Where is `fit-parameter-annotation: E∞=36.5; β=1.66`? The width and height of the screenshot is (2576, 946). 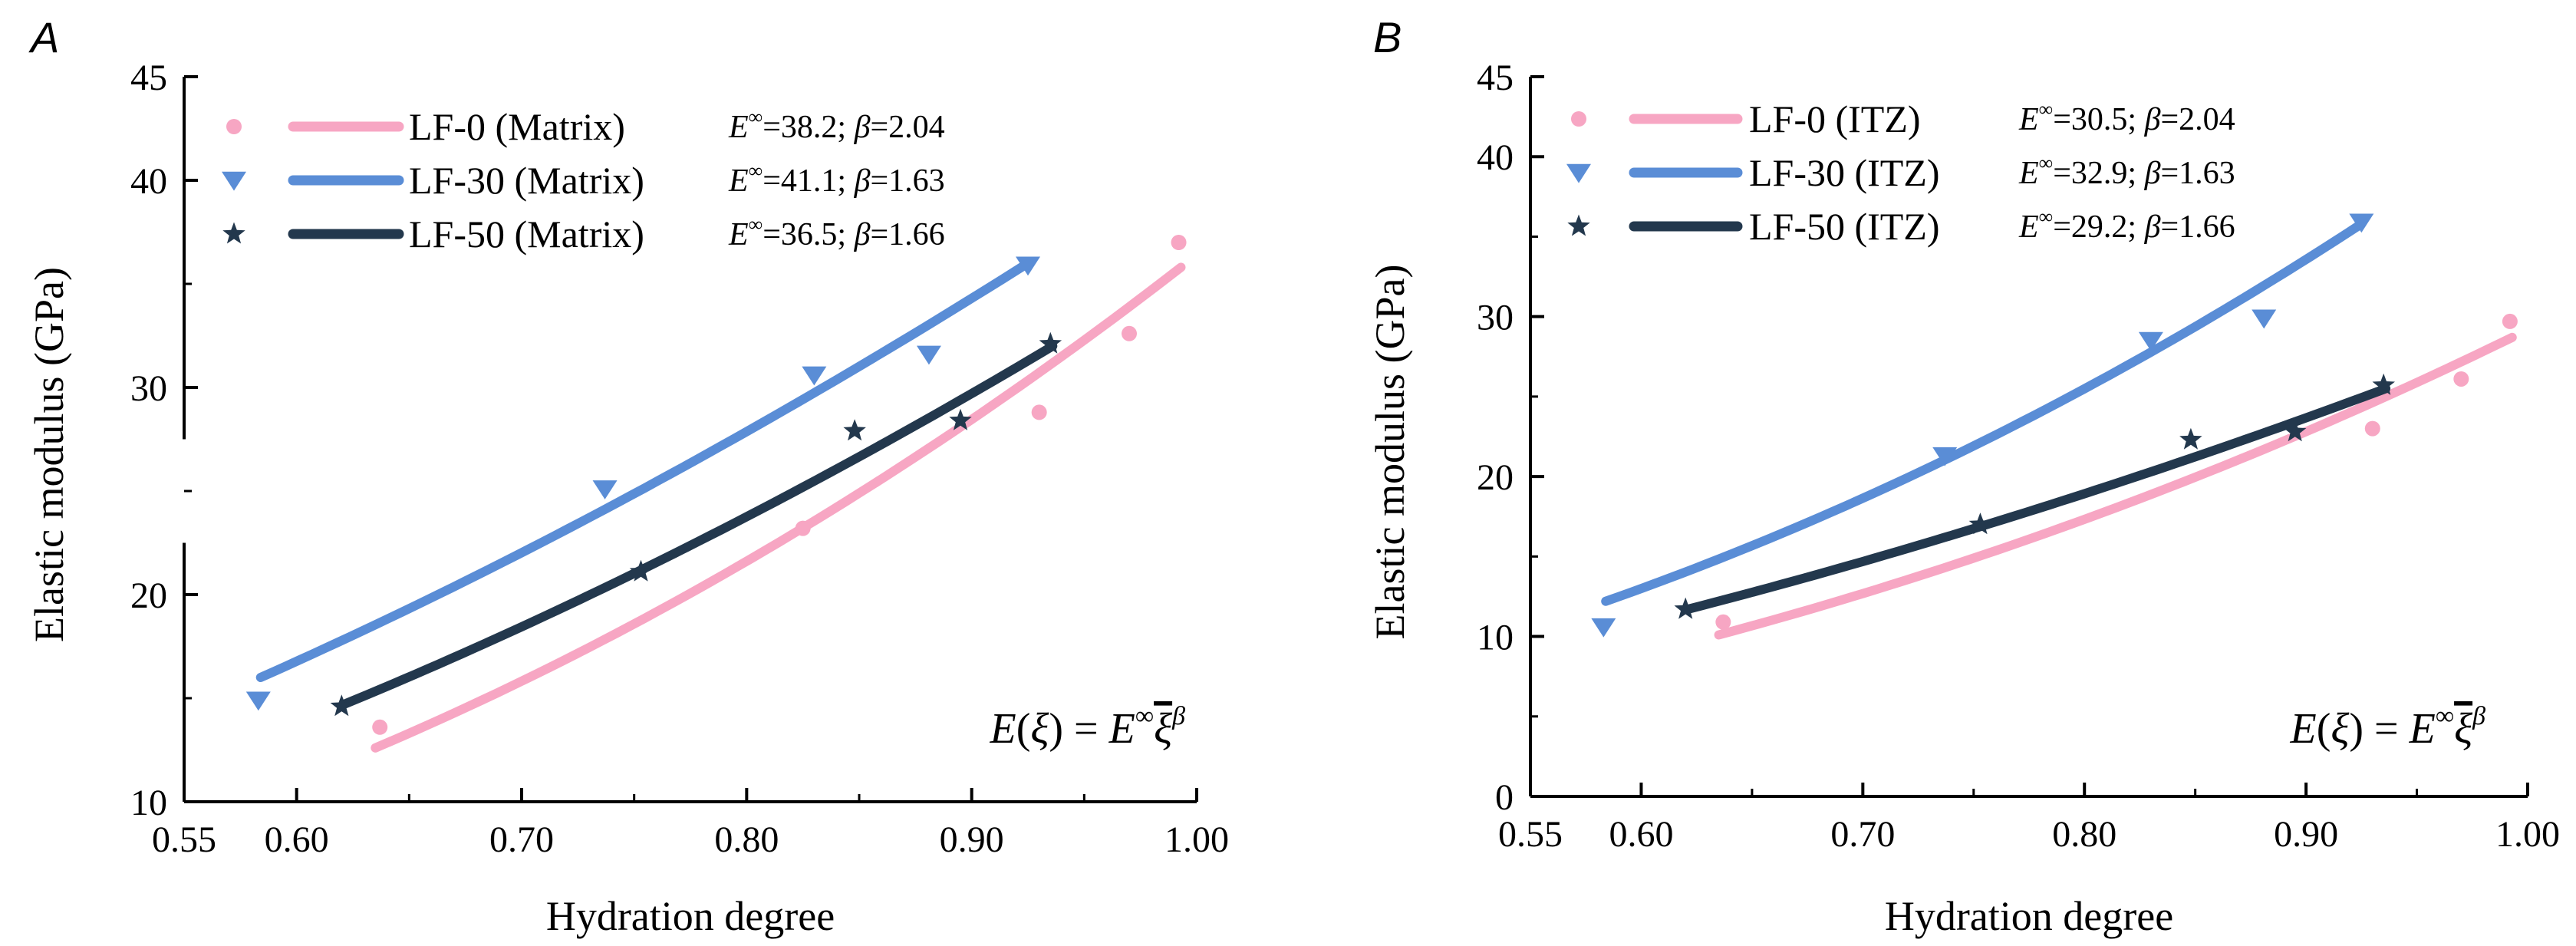
fit-parameter-annotation: E∞=36.5; β=1.66 is located at coordinates (836, 232).